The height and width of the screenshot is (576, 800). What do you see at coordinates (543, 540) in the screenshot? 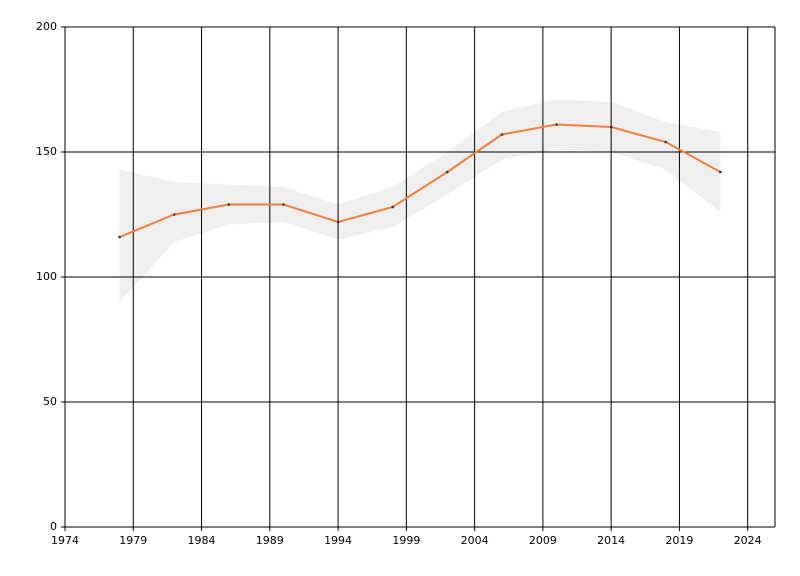
I see `x-tick-label: 2009` at bounding box center [543, 540].